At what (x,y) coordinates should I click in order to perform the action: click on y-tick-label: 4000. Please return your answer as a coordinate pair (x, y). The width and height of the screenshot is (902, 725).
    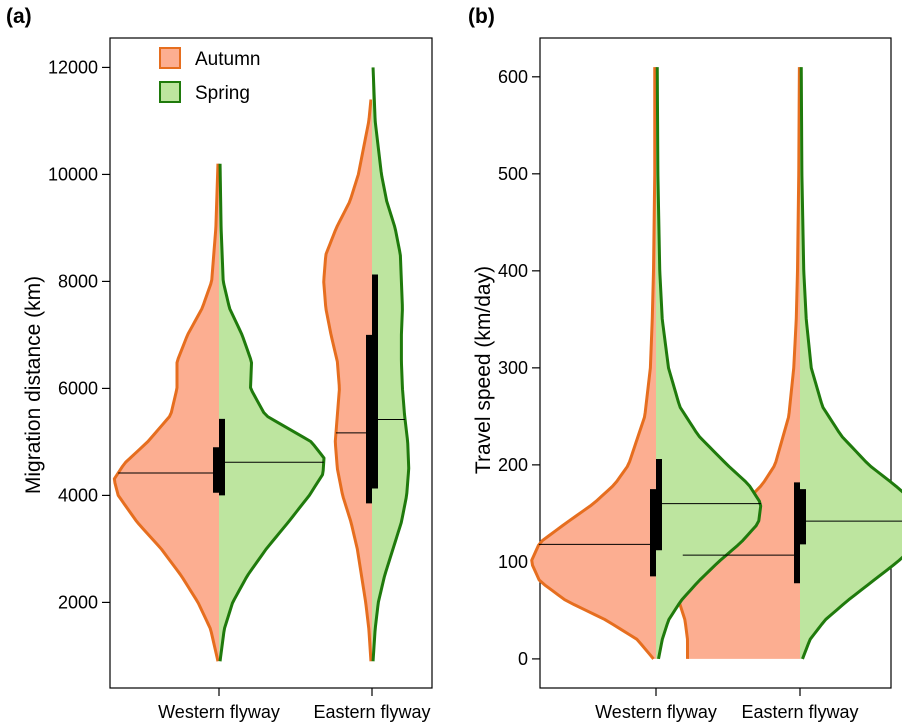
    Looking at the image, I should click on (78, 495).